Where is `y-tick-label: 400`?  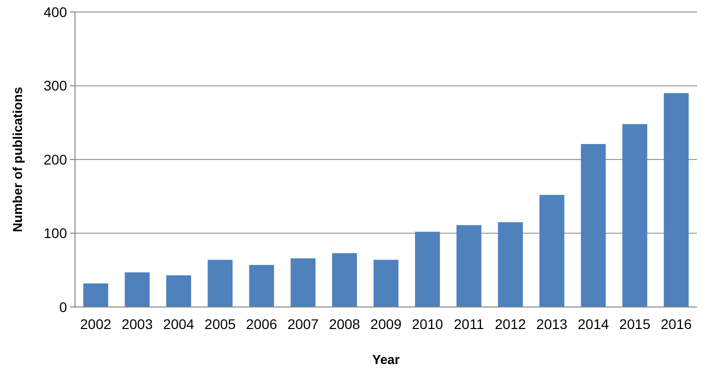
y-tick-label: 400 is located at coordinates (56, 12).